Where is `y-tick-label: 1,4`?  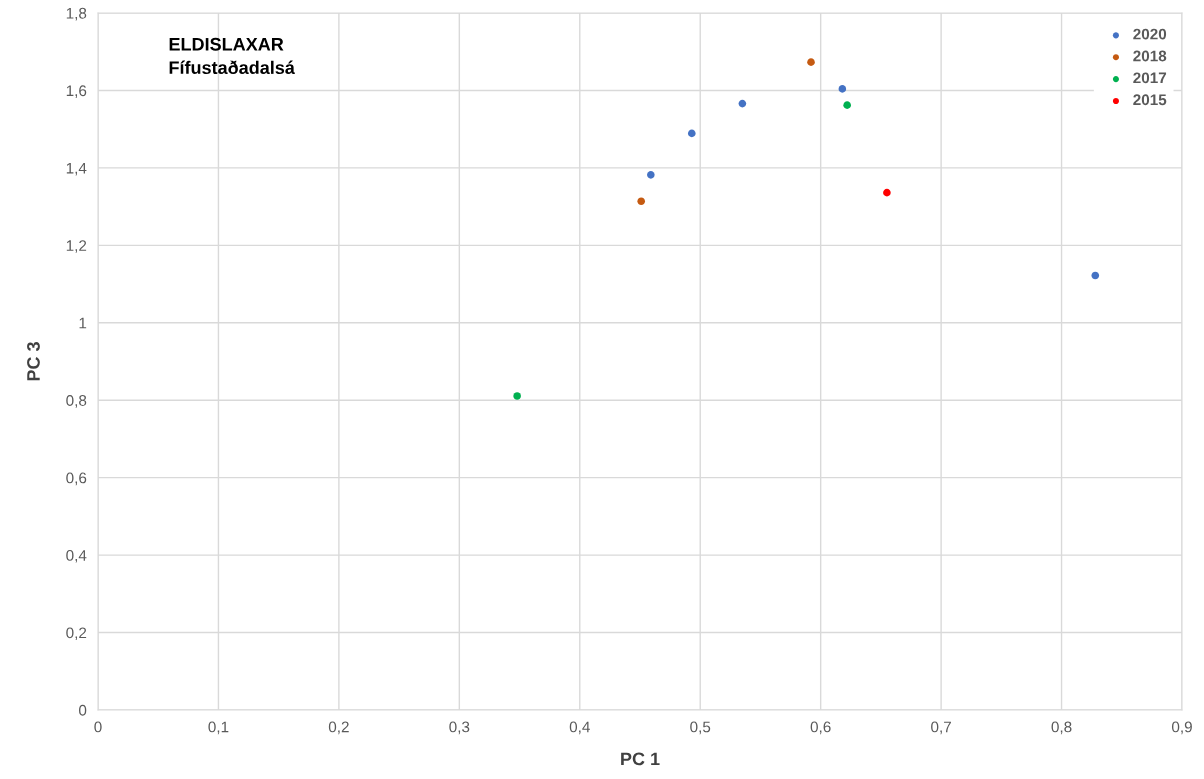
y-tick-label: 1,4 is located at coordinates (76, 169).